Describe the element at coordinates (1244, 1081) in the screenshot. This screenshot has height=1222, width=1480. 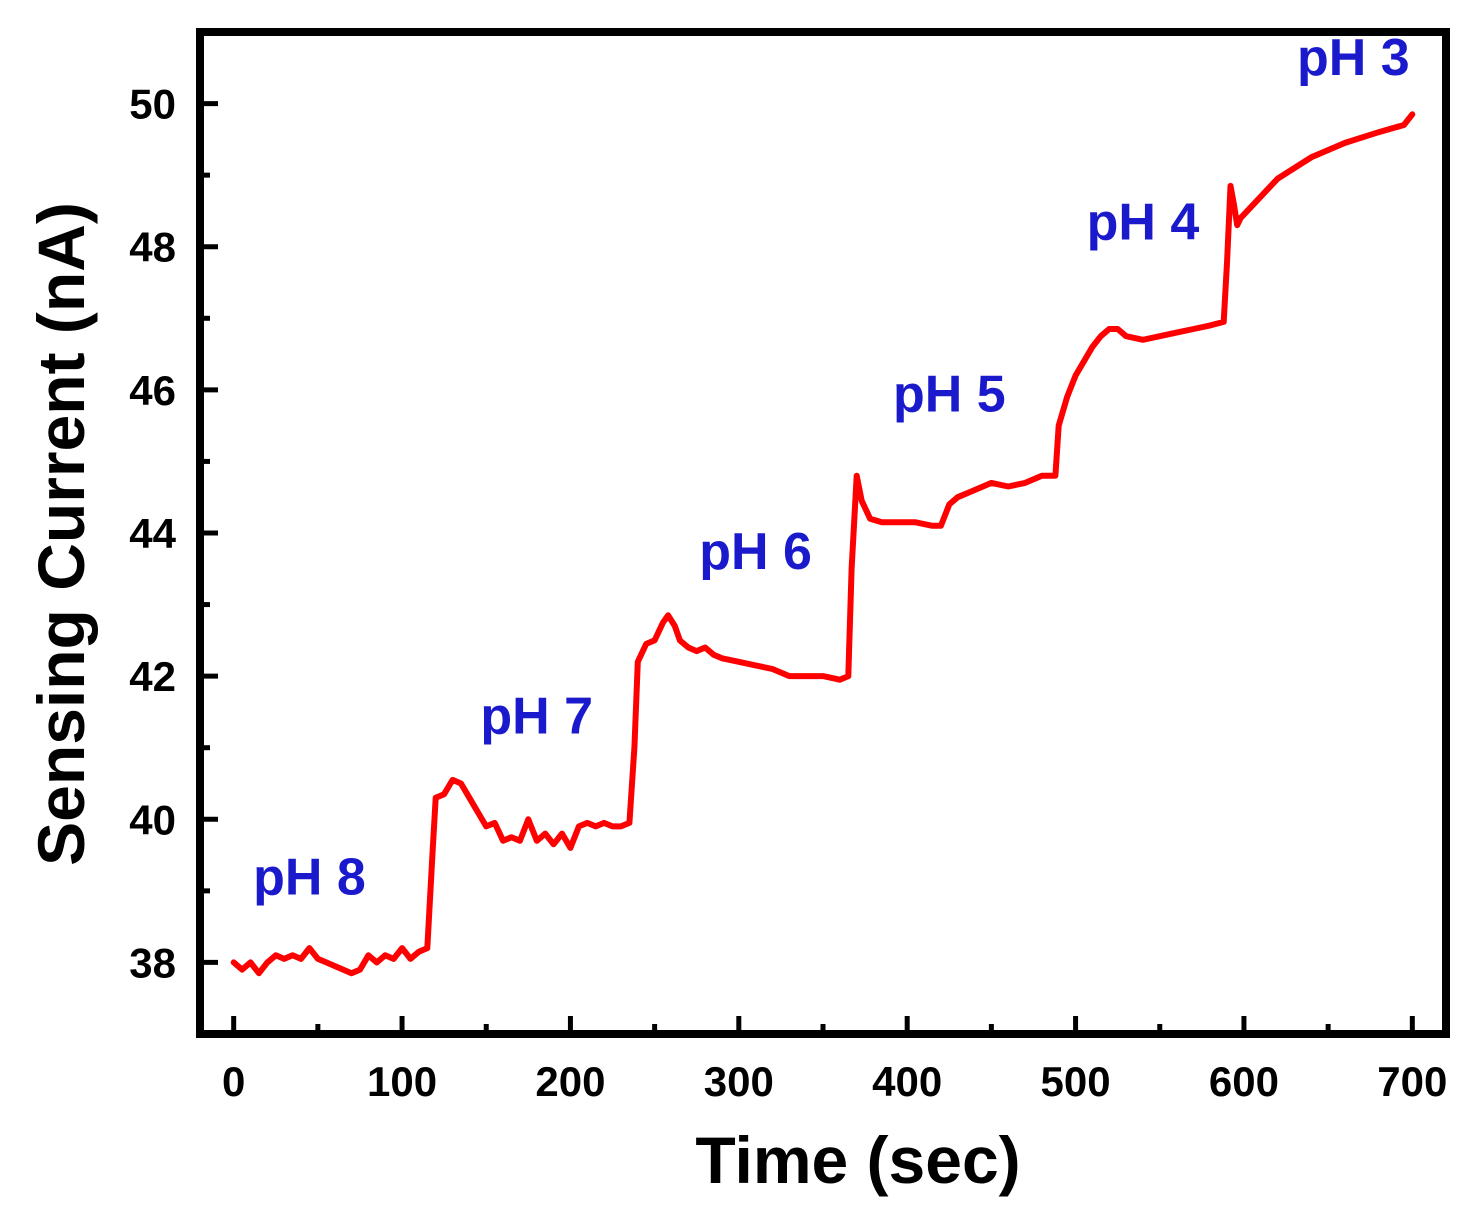
I see `x-tick-label: 600` at that location.